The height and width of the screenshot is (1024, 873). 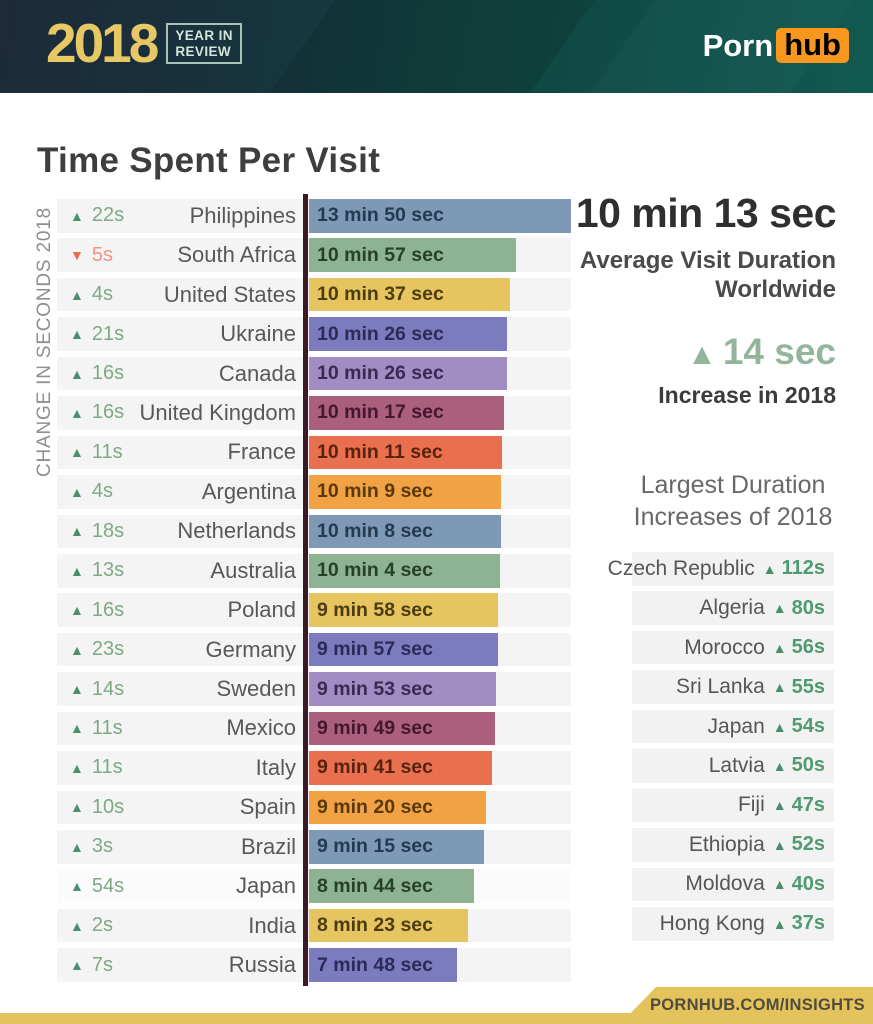 What do you see at coordinates (275, 767) in the screenshot?
I see `country-label: Italy` at bounding box center [275, 767].